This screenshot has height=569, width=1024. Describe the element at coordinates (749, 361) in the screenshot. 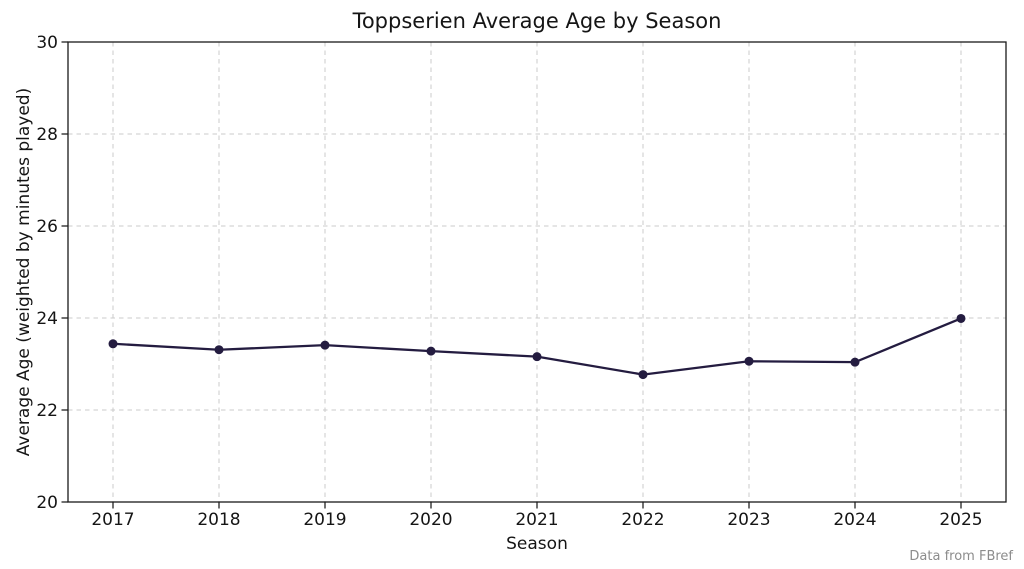

I see `data-point-2023` at that location.